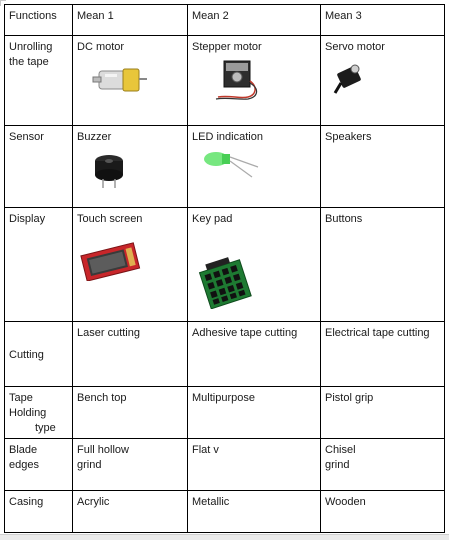  I want to click on mean-cell-dc-motor: DC motor, so click(130, 80).